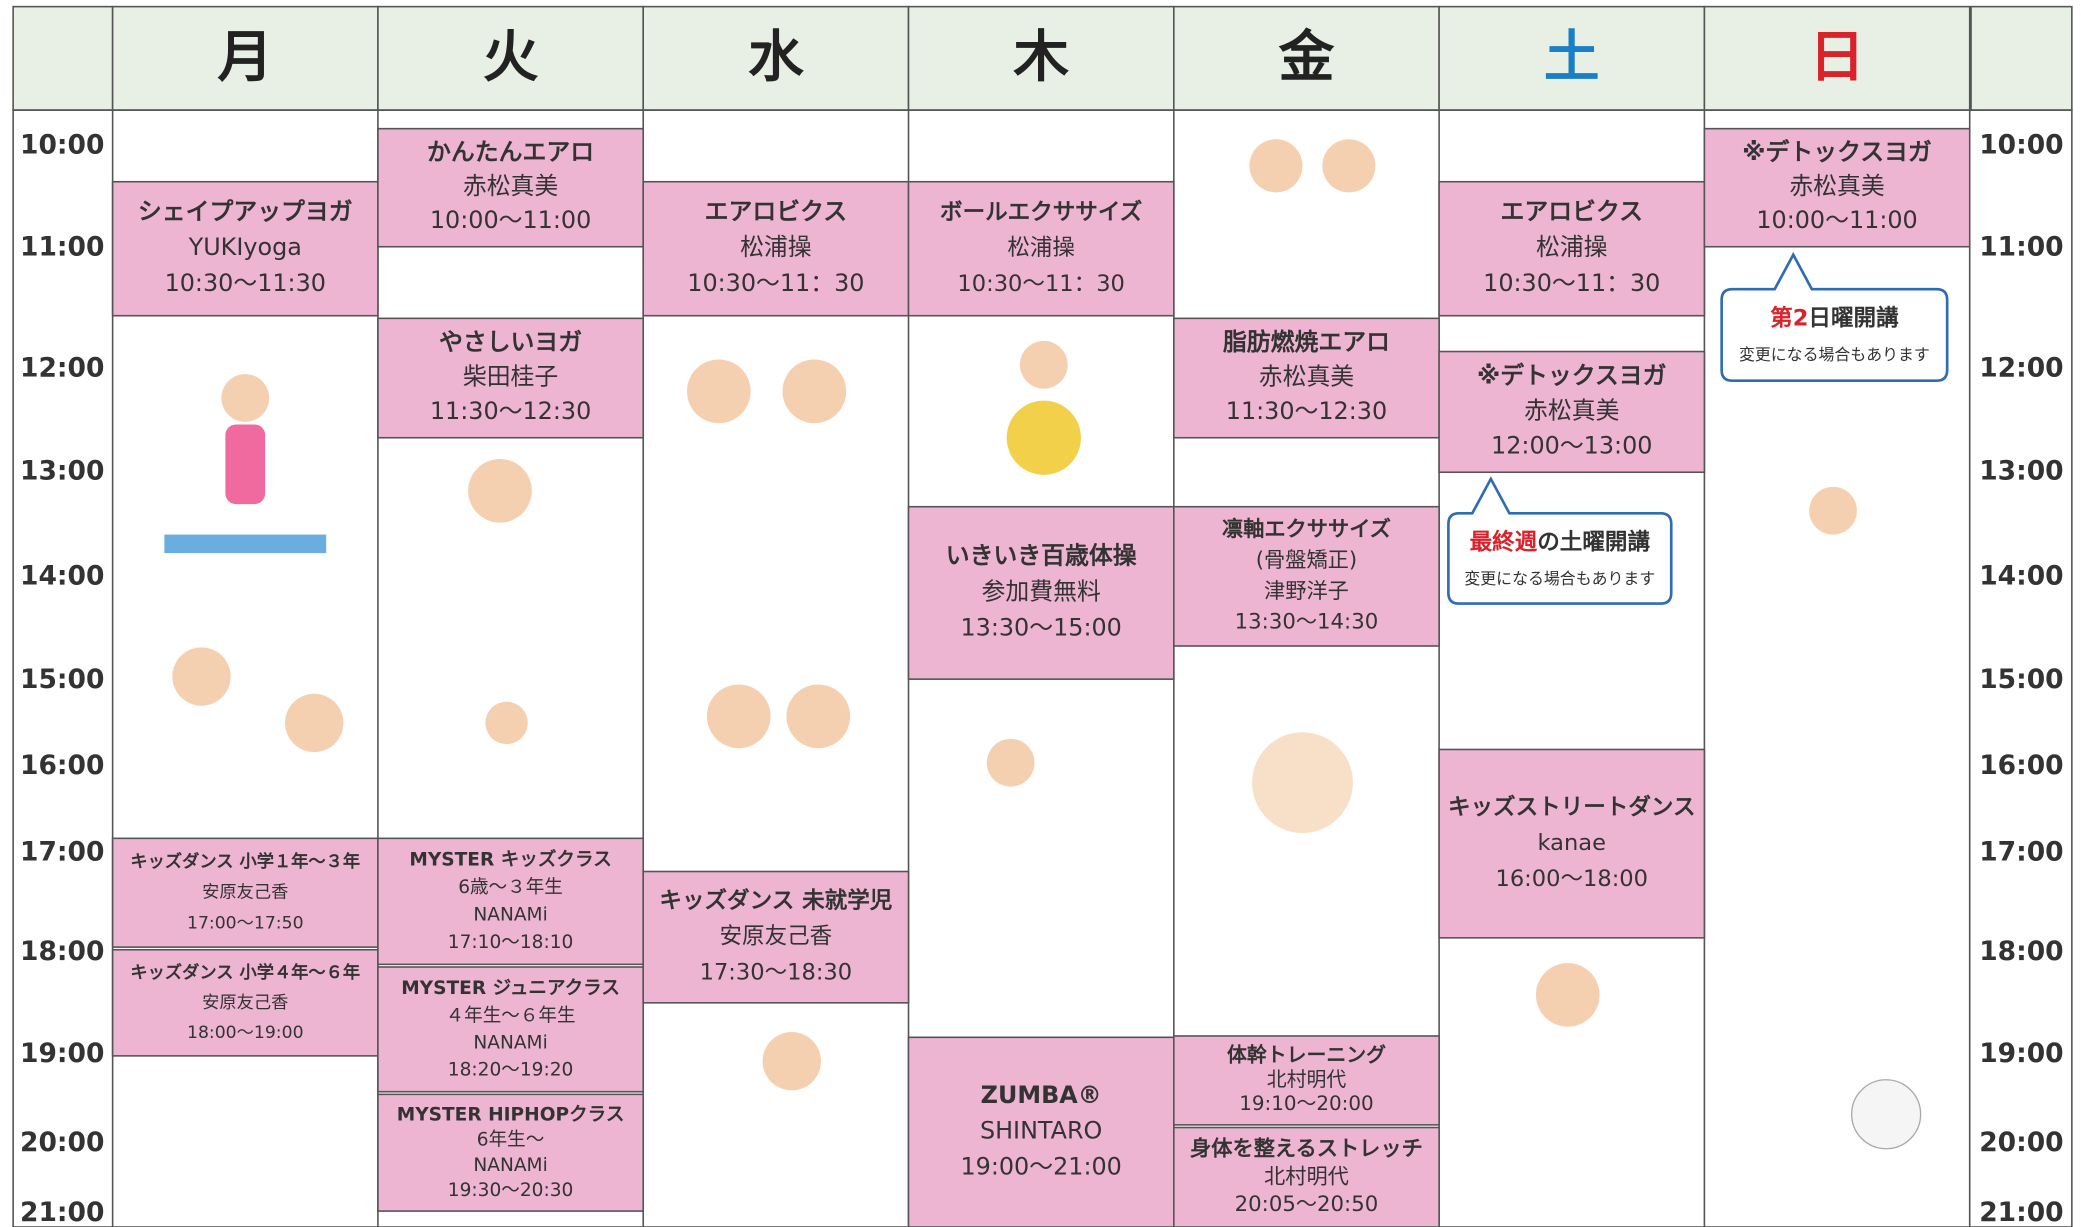  I want to click on day-label: 水, so click(776, 57).